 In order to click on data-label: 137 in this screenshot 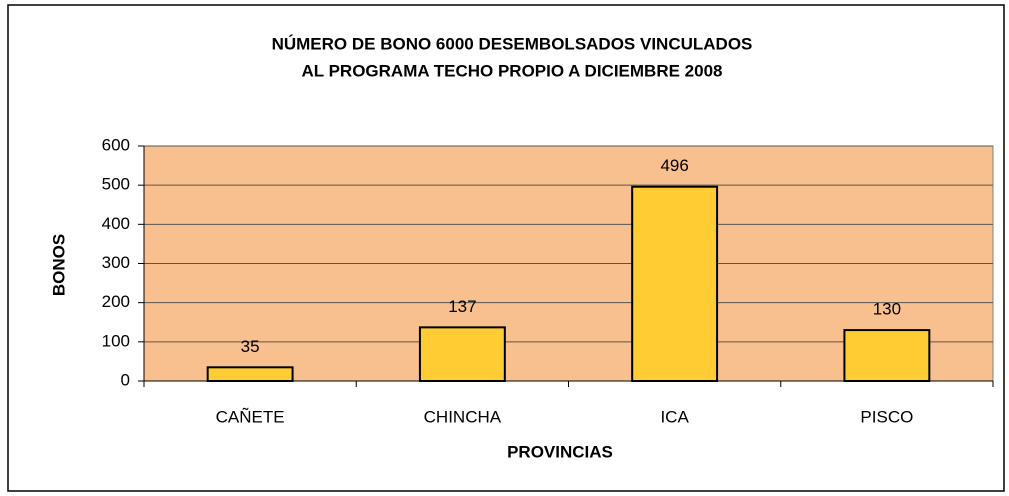, I will do `click(462, 306)`.